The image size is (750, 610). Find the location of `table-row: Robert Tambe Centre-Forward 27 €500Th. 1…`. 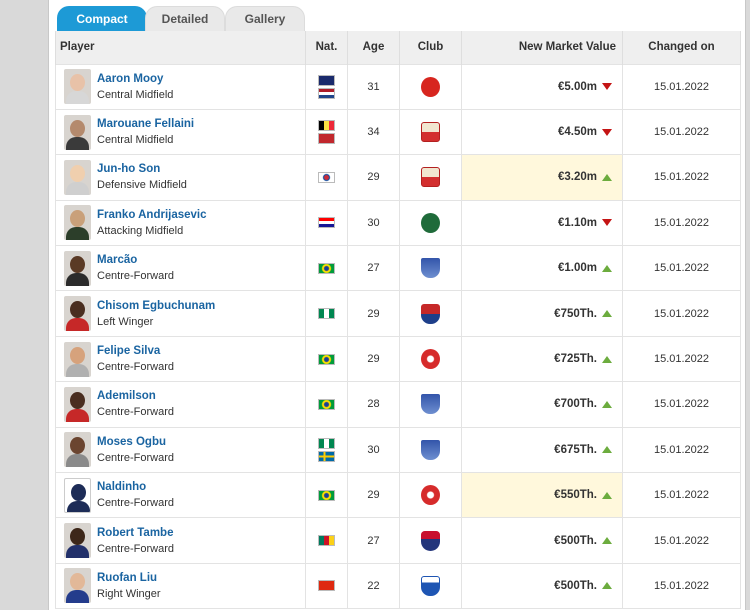

table-row: Robert Tambe Centre-Forward 27 €500Th. 1… is located at coordinates (398, 540).